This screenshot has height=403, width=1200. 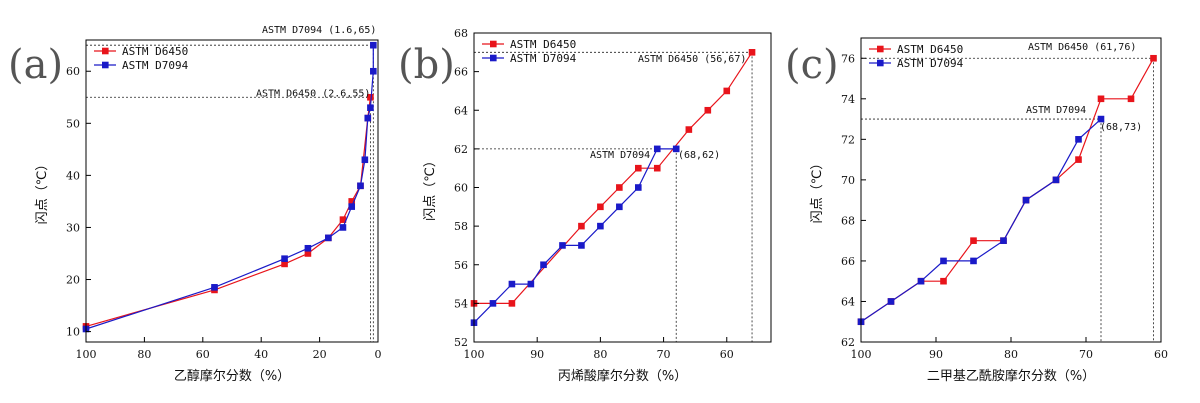 What do you see at coordinates (600, 354) in the screenshot?
I see `x-tick-label: 80` at bounding box center [600, 354].